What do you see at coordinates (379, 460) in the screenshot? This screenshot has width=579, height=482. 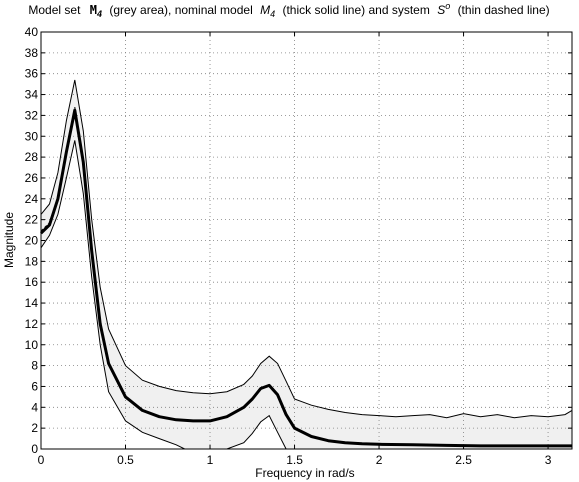 I see `x-tick-label-4: 2` at bounding box center [379, 460].